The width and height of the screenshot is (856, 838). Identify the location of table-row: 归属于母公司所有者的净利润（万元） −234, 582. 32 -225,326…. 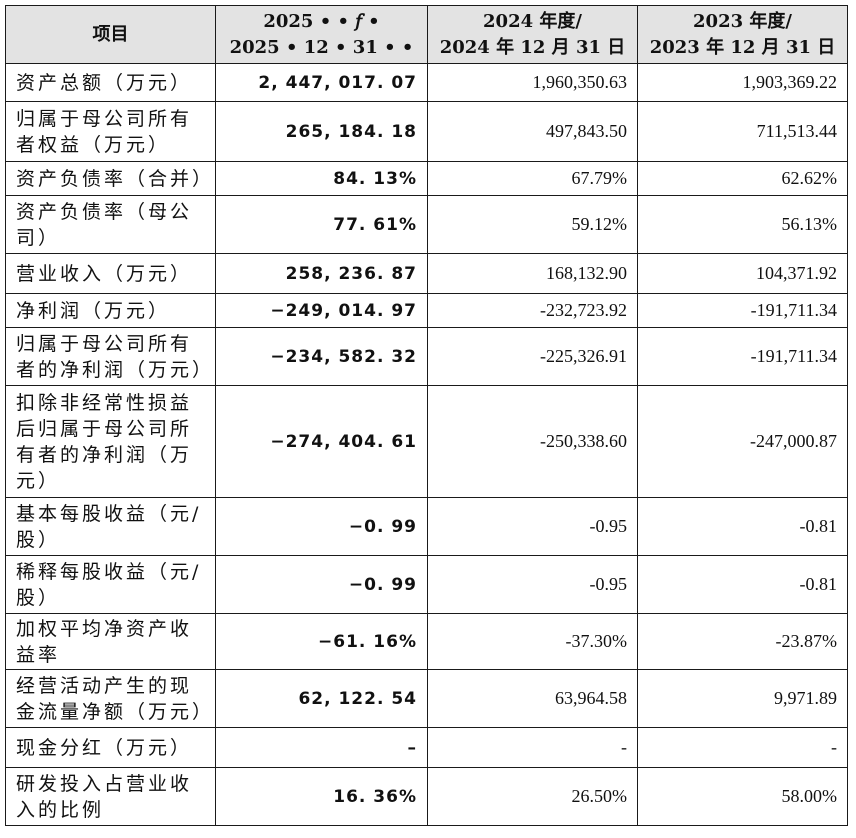
(426, 356).